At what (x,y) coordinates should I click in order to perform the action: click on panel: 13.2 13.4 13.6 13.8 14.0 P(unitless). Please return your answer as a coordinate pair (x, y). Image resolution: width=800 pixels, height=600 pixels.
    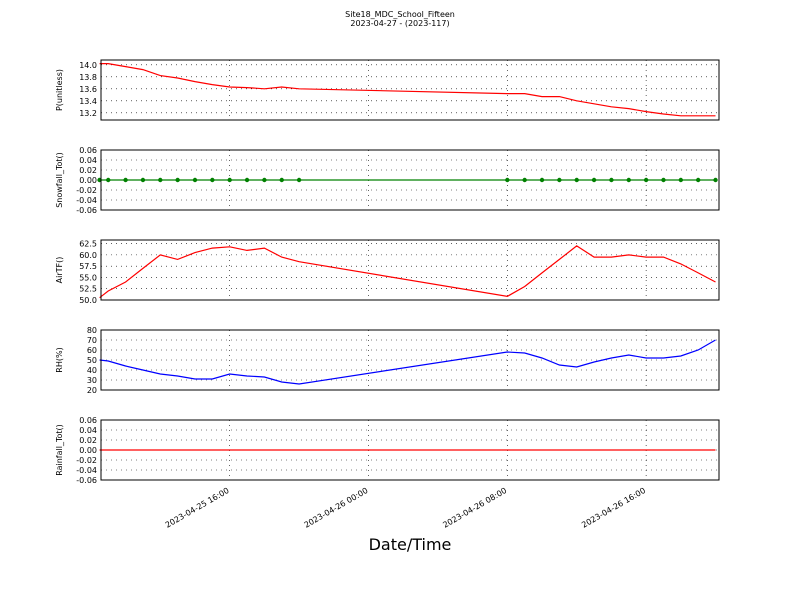
    Looking at the image, I should click on (387, 90).